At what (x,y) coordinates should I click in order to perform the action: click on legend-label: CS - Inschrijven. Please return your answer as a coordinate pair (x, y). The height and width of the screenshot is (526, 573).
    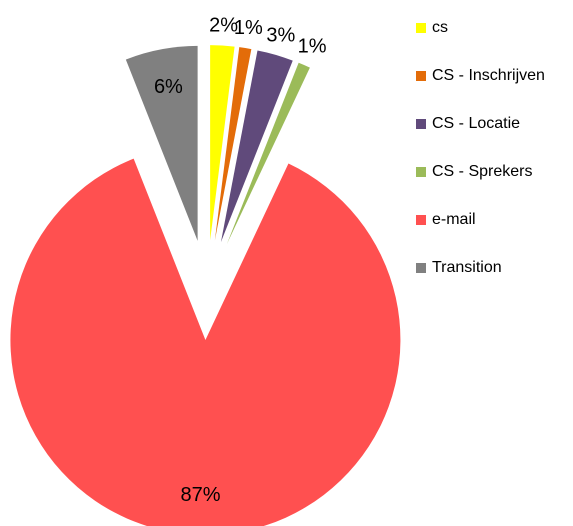
    Looking at the image, I should click on (488, 75).